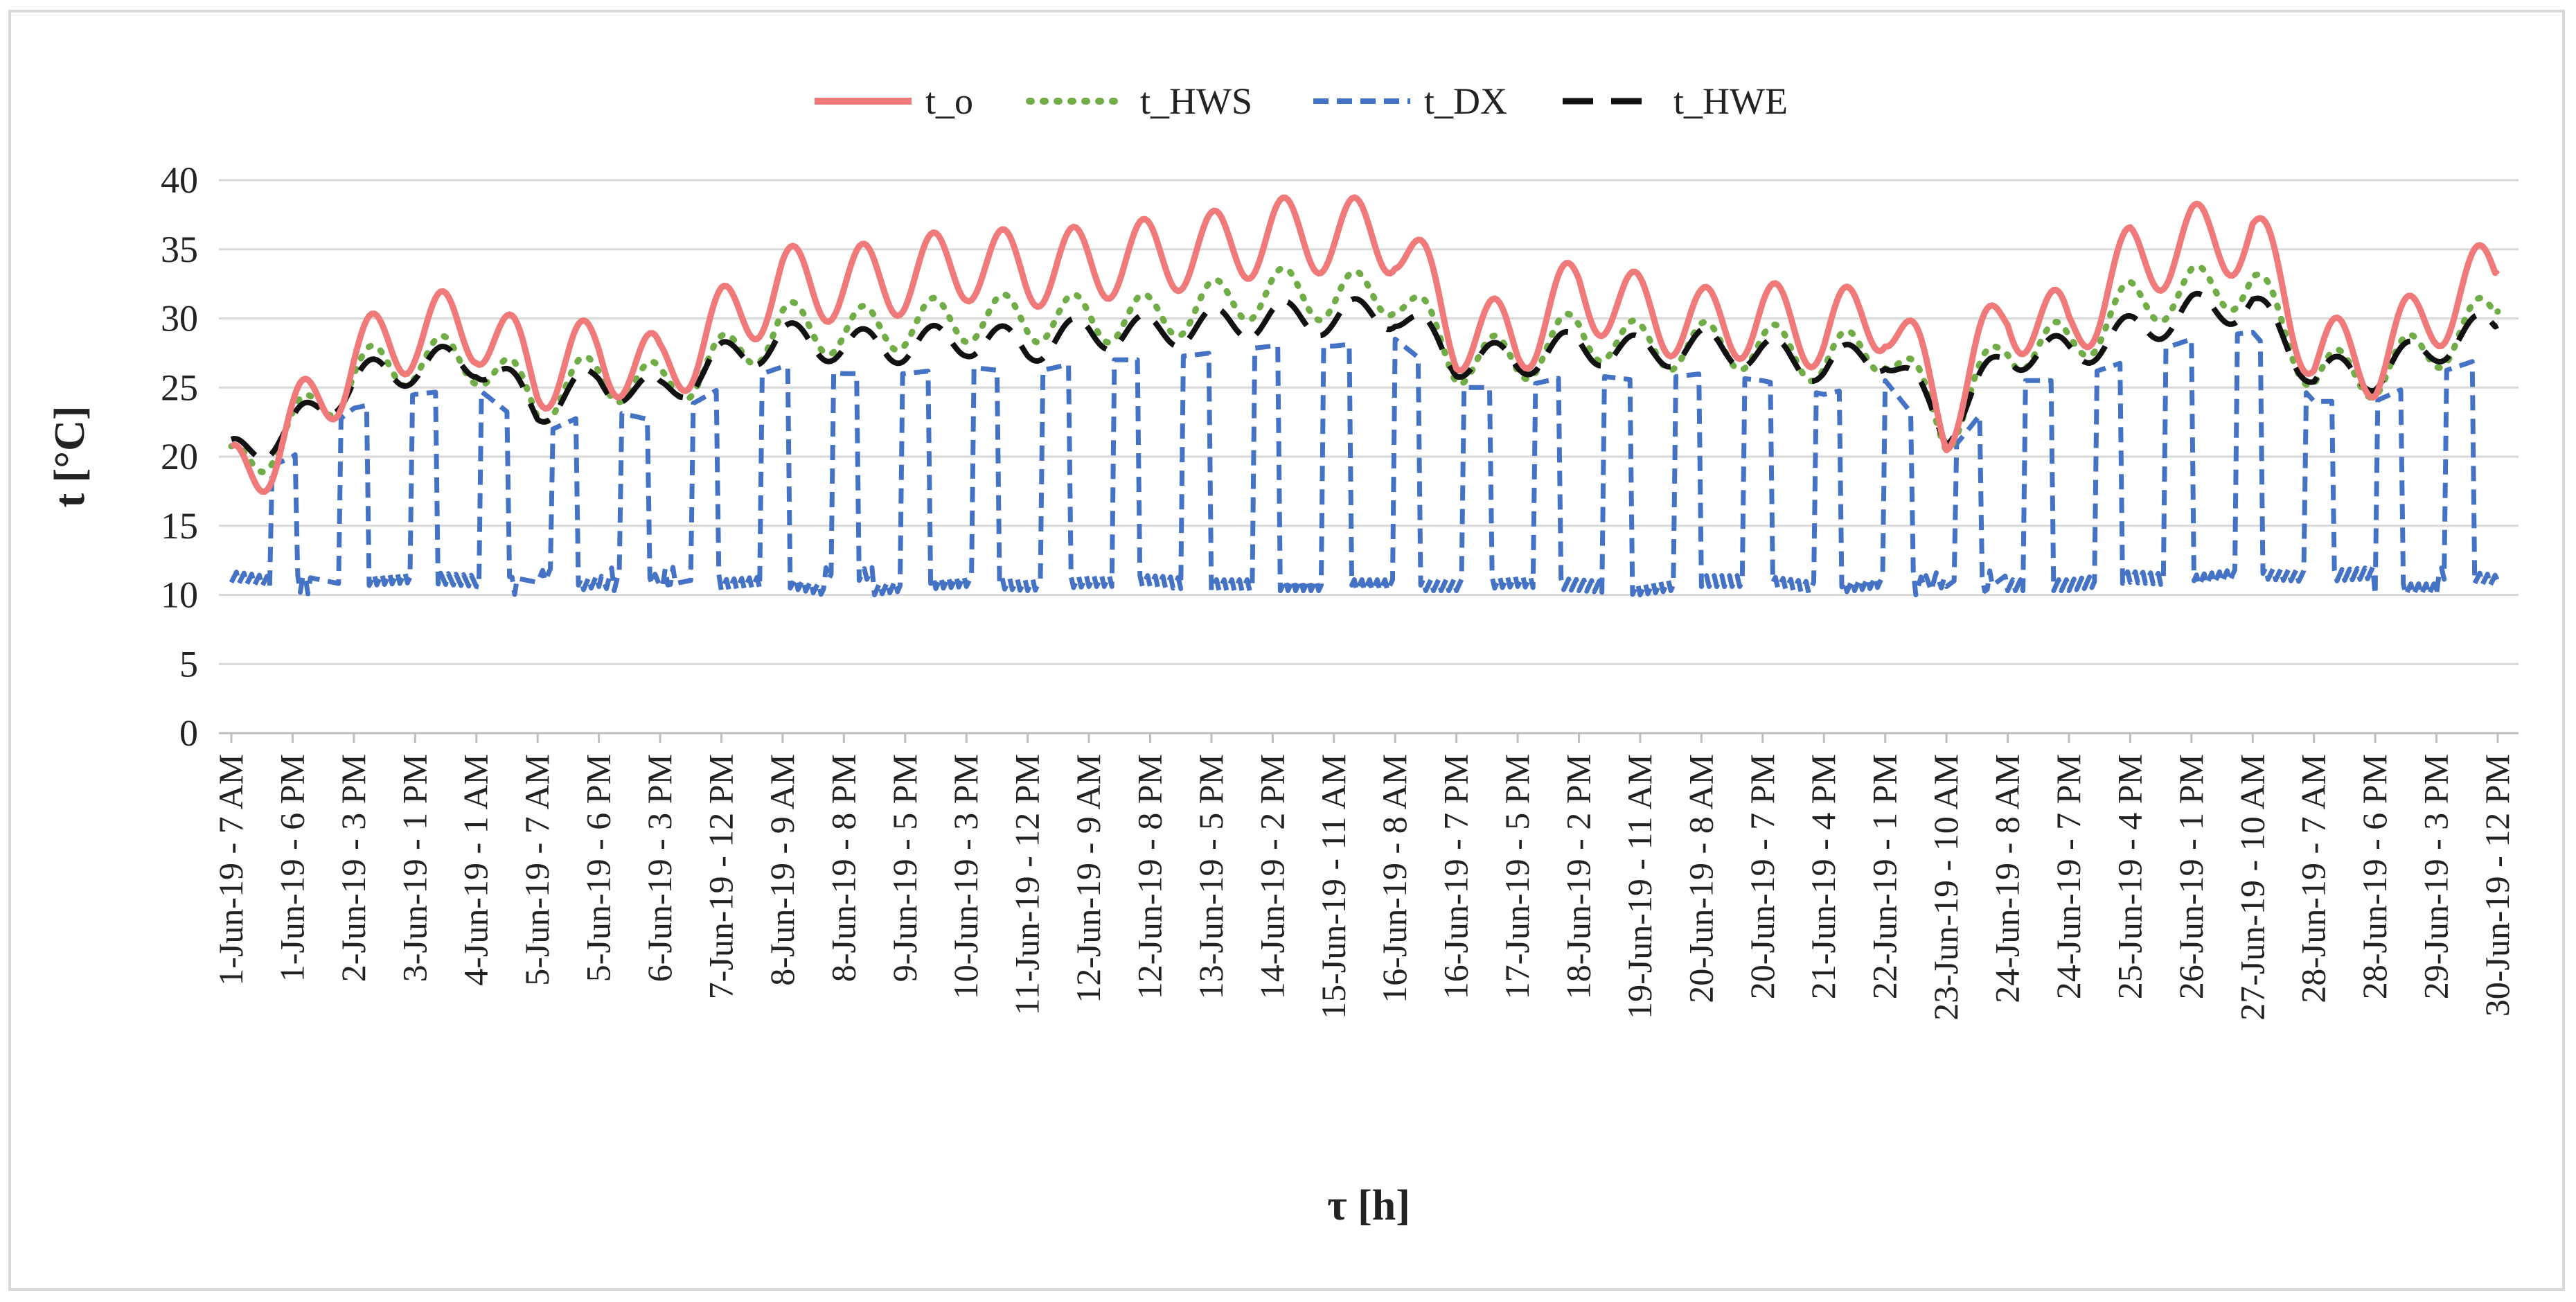  Describe the element at coordinates (1210, 876) in the screenshot. I see `x-tick-label: 13-Jun-19 - 5 PM` at that location.